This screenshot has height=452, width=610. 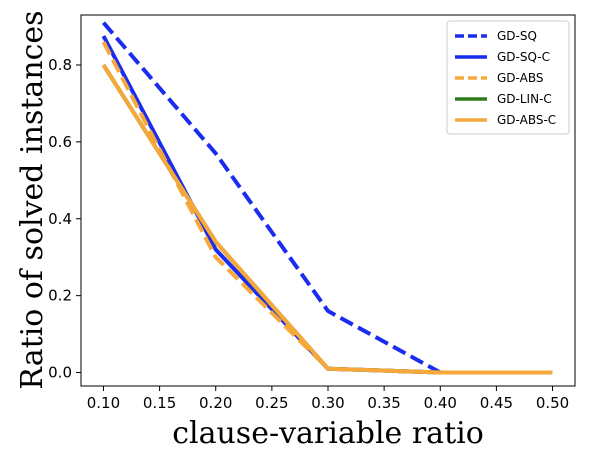 What do you see at coordinates (328, 433) in the screenshot?
I see `x-axis-title: clause-variable ratio` at bounding box center [328, 433].